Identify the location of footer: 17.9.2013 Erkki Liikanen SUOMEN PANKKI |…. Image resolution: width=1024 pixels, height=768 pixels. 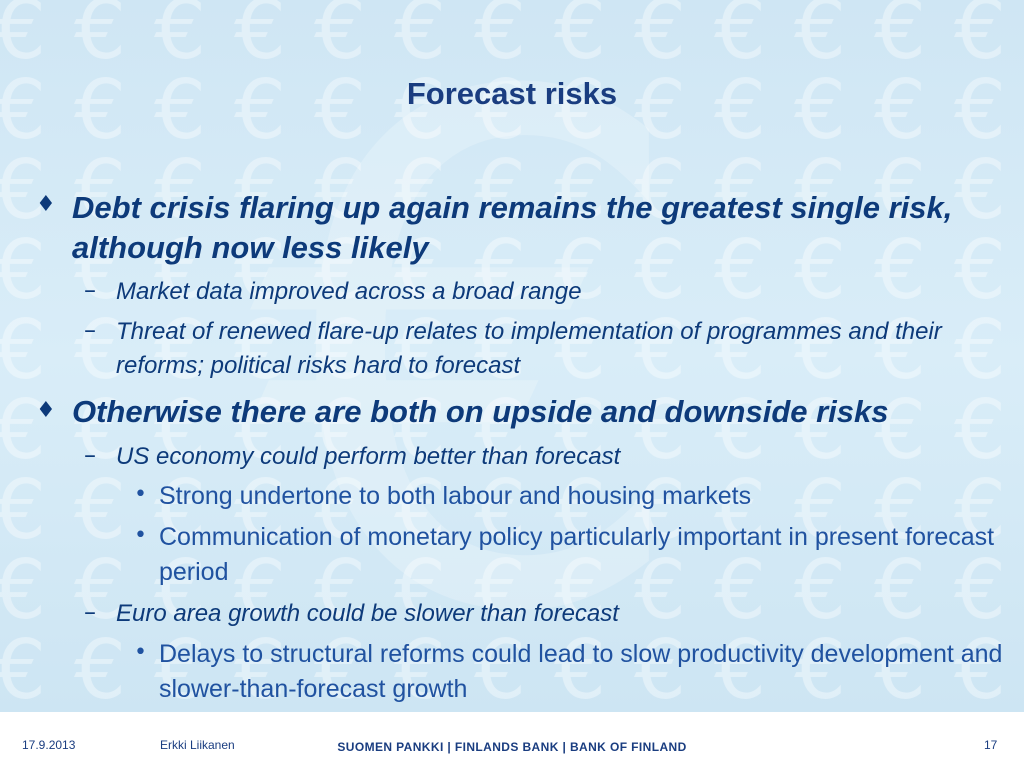
(512, 740).